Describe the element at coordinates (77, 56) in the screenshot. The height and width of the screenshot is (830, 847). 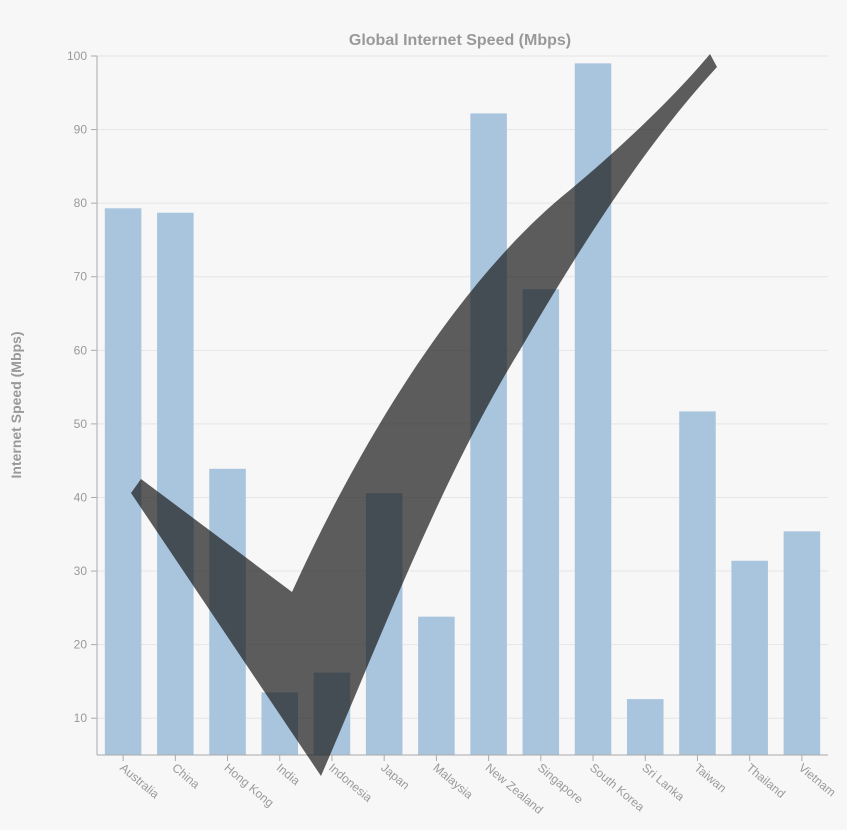
I see `y-tick-label: 100` at that location.